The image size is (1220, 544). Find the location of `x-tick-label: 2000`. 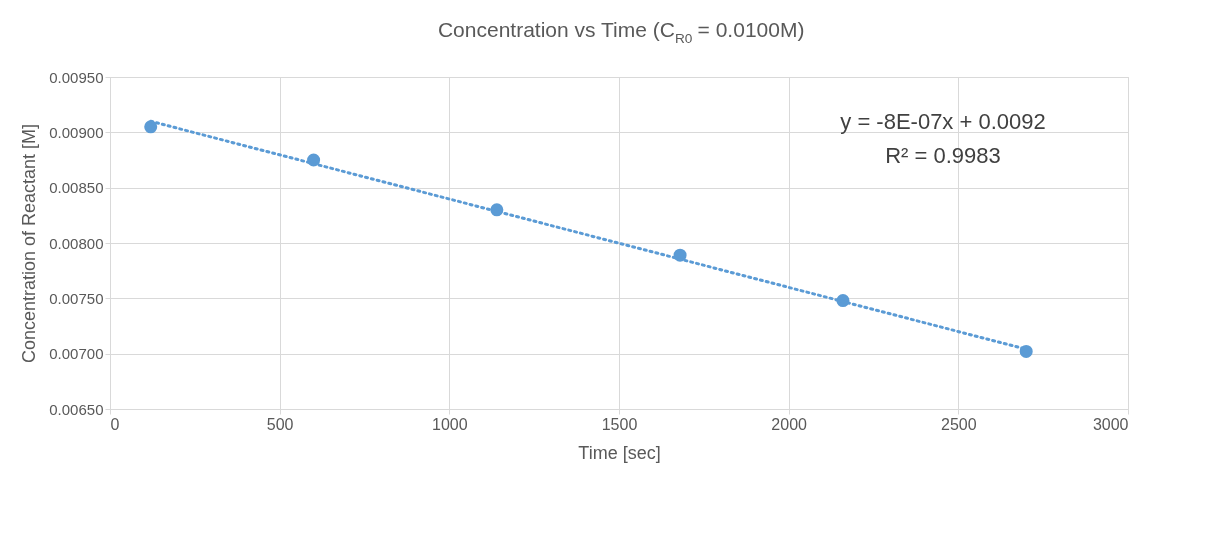

x-tick-label: 2000 is located at coordinates (789, 424).